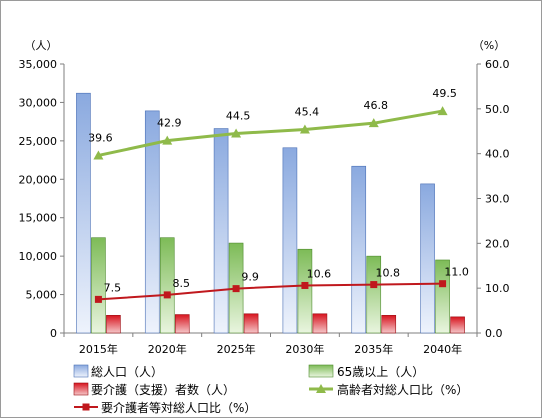 The height and width of the screenshot is (418, 542). What do you see at coordinates (307, 111) in the screenshot?
I see `elderly-ratio-data-label: 45.4` at bounding box center [307, 111].